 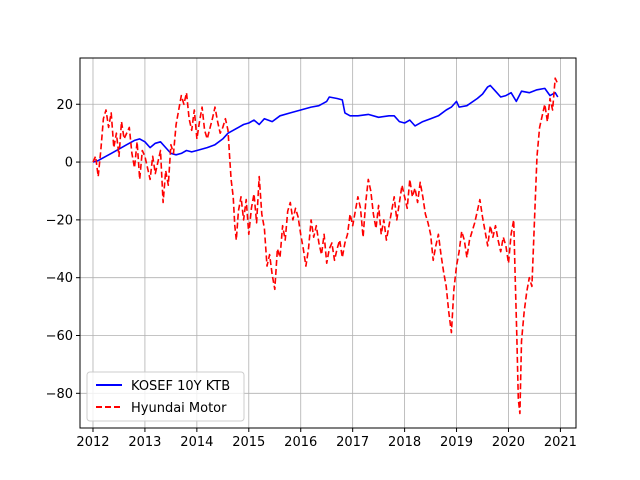 I want to click on y-tick-label: 20, so click(x=64, y=105).